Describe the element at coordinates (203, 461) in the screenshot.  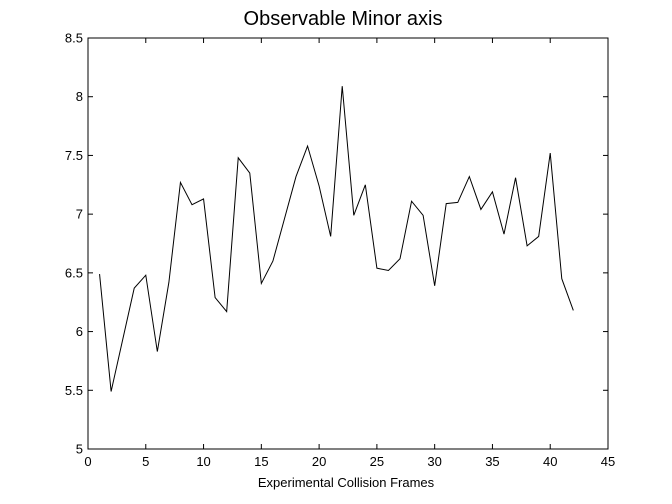
I see `x-tick-label: 10` at that location.